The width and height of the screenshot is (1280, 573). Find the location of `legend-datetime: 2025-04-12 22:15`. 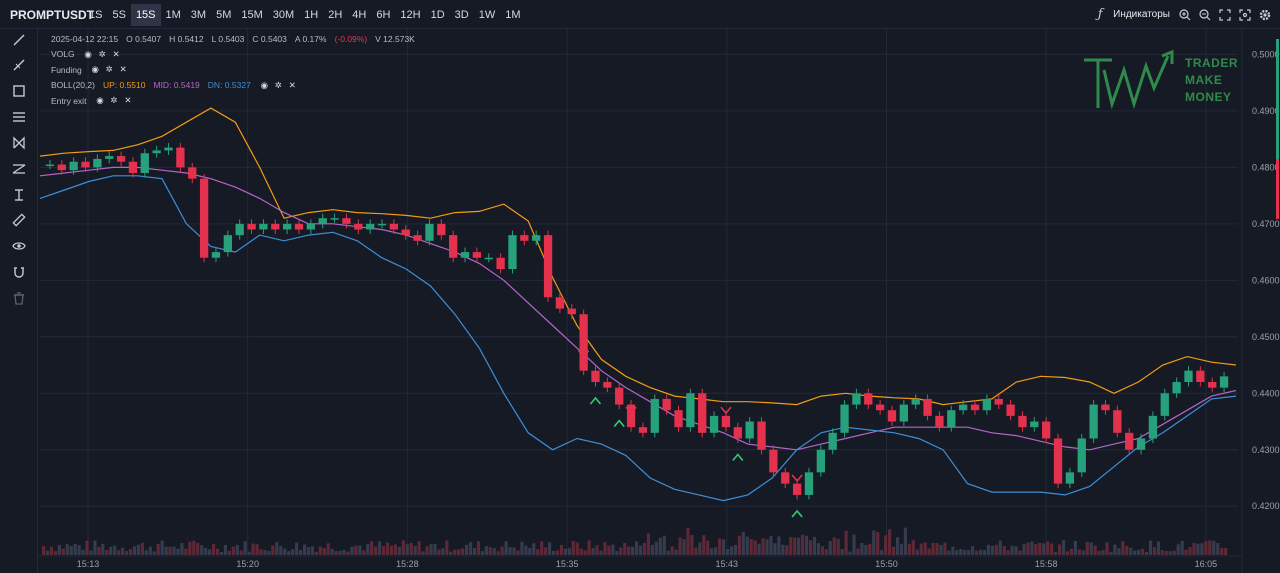

legend-datetime: 2025-04-12 22:15 is located at coordinates (85, 38).